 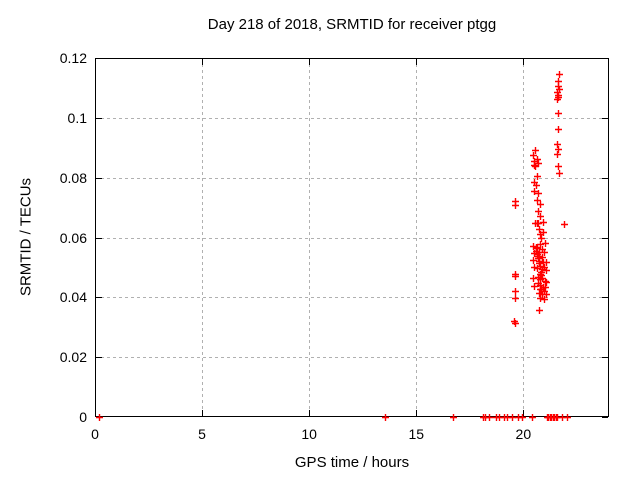 What do you see at coordinates (73, 237) in the screenshot?
I see `y-tick-label: 0.06` at bounding box center [73, 237].